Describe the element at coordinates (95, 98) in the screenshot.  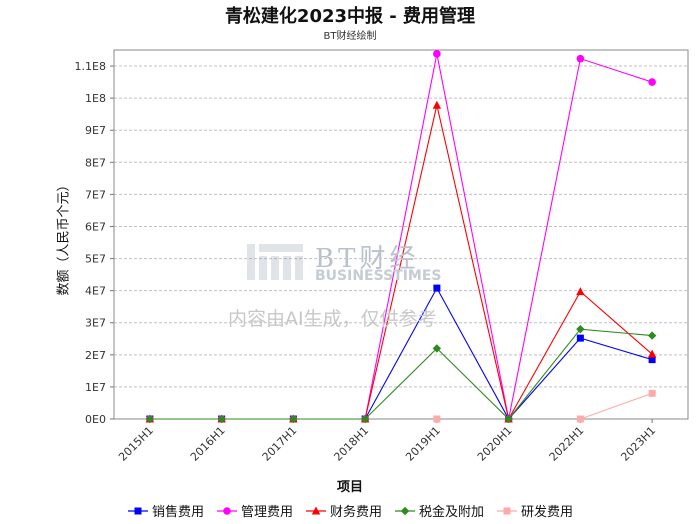
I see `y-tick-label: 1E8` at that location.